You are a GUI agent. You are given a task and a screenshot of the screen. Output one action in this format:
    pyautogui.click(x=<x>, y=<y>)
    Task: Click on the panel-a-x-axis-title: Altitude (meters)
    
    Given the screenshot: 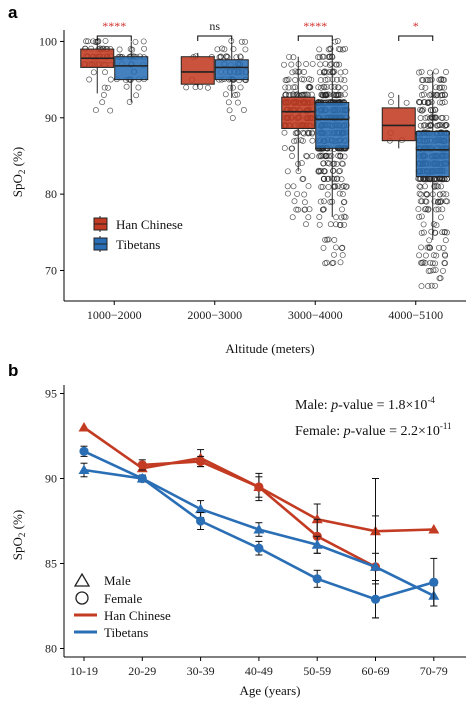 What is the action you would take?
    pyautogui.click(x=269, y=348)
    